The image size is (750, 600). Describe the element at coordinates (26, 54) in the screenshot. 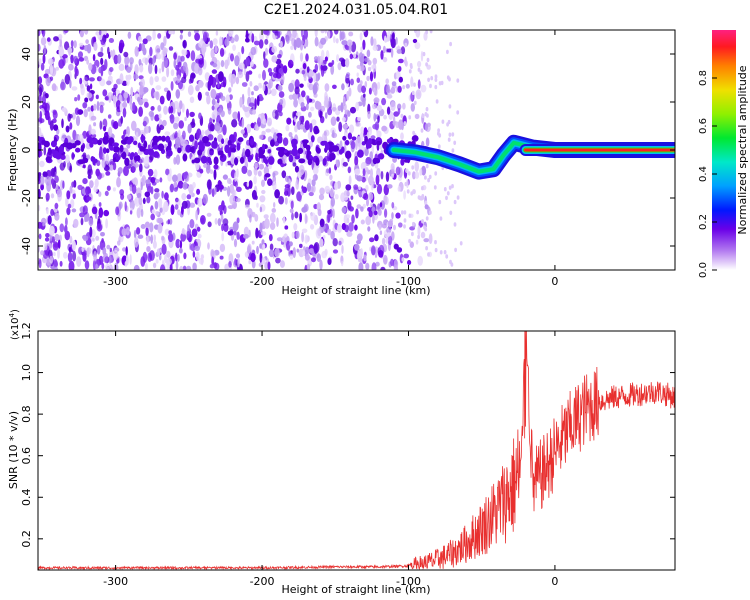

I see `y-tick-label: 40` at that location.